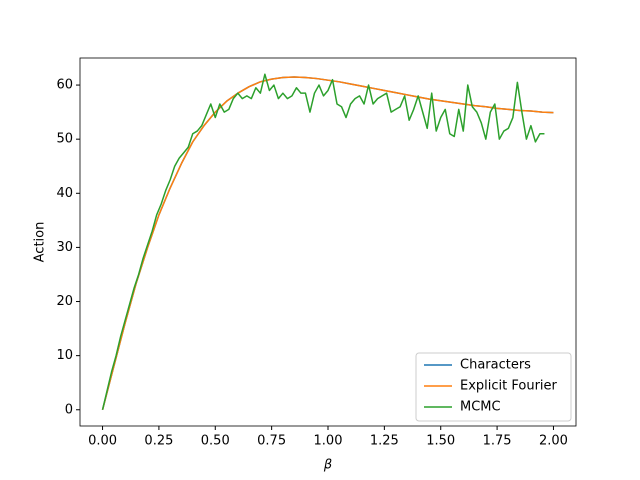 The width and height of the screenshot is (640, 480). I want to click on x-tick-label: 2.00, so click(553, 441).